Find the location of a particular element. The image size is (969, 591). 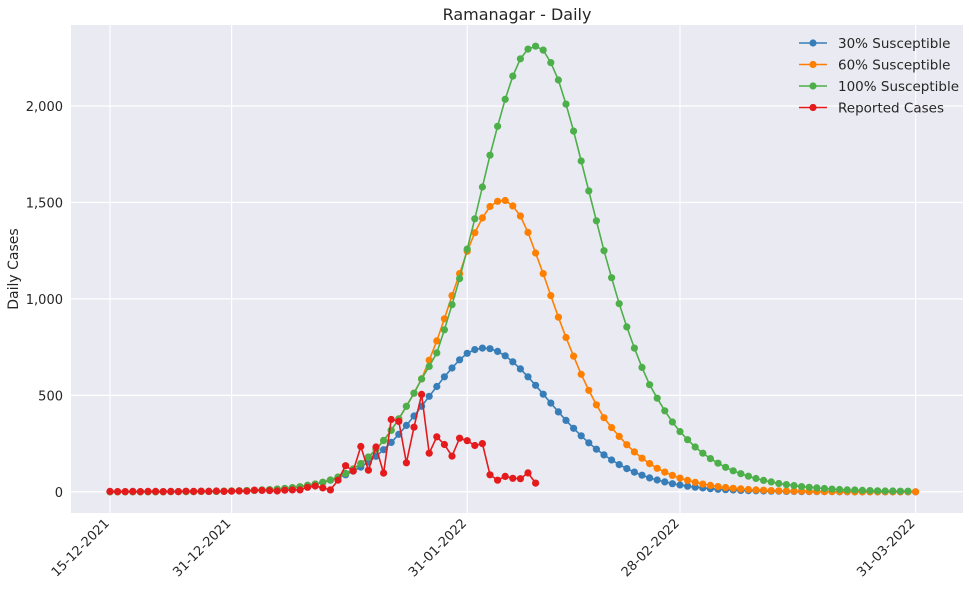

x-tick-label: 31-03-2022 is located at coordinates (886, 548).